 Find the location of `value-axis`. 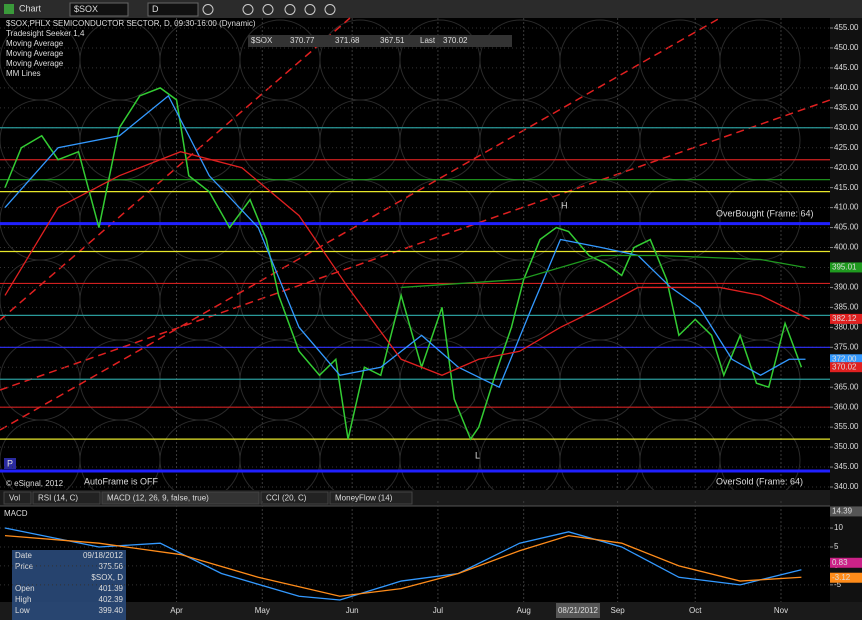

value-axis is located at coordinates (846, 310).